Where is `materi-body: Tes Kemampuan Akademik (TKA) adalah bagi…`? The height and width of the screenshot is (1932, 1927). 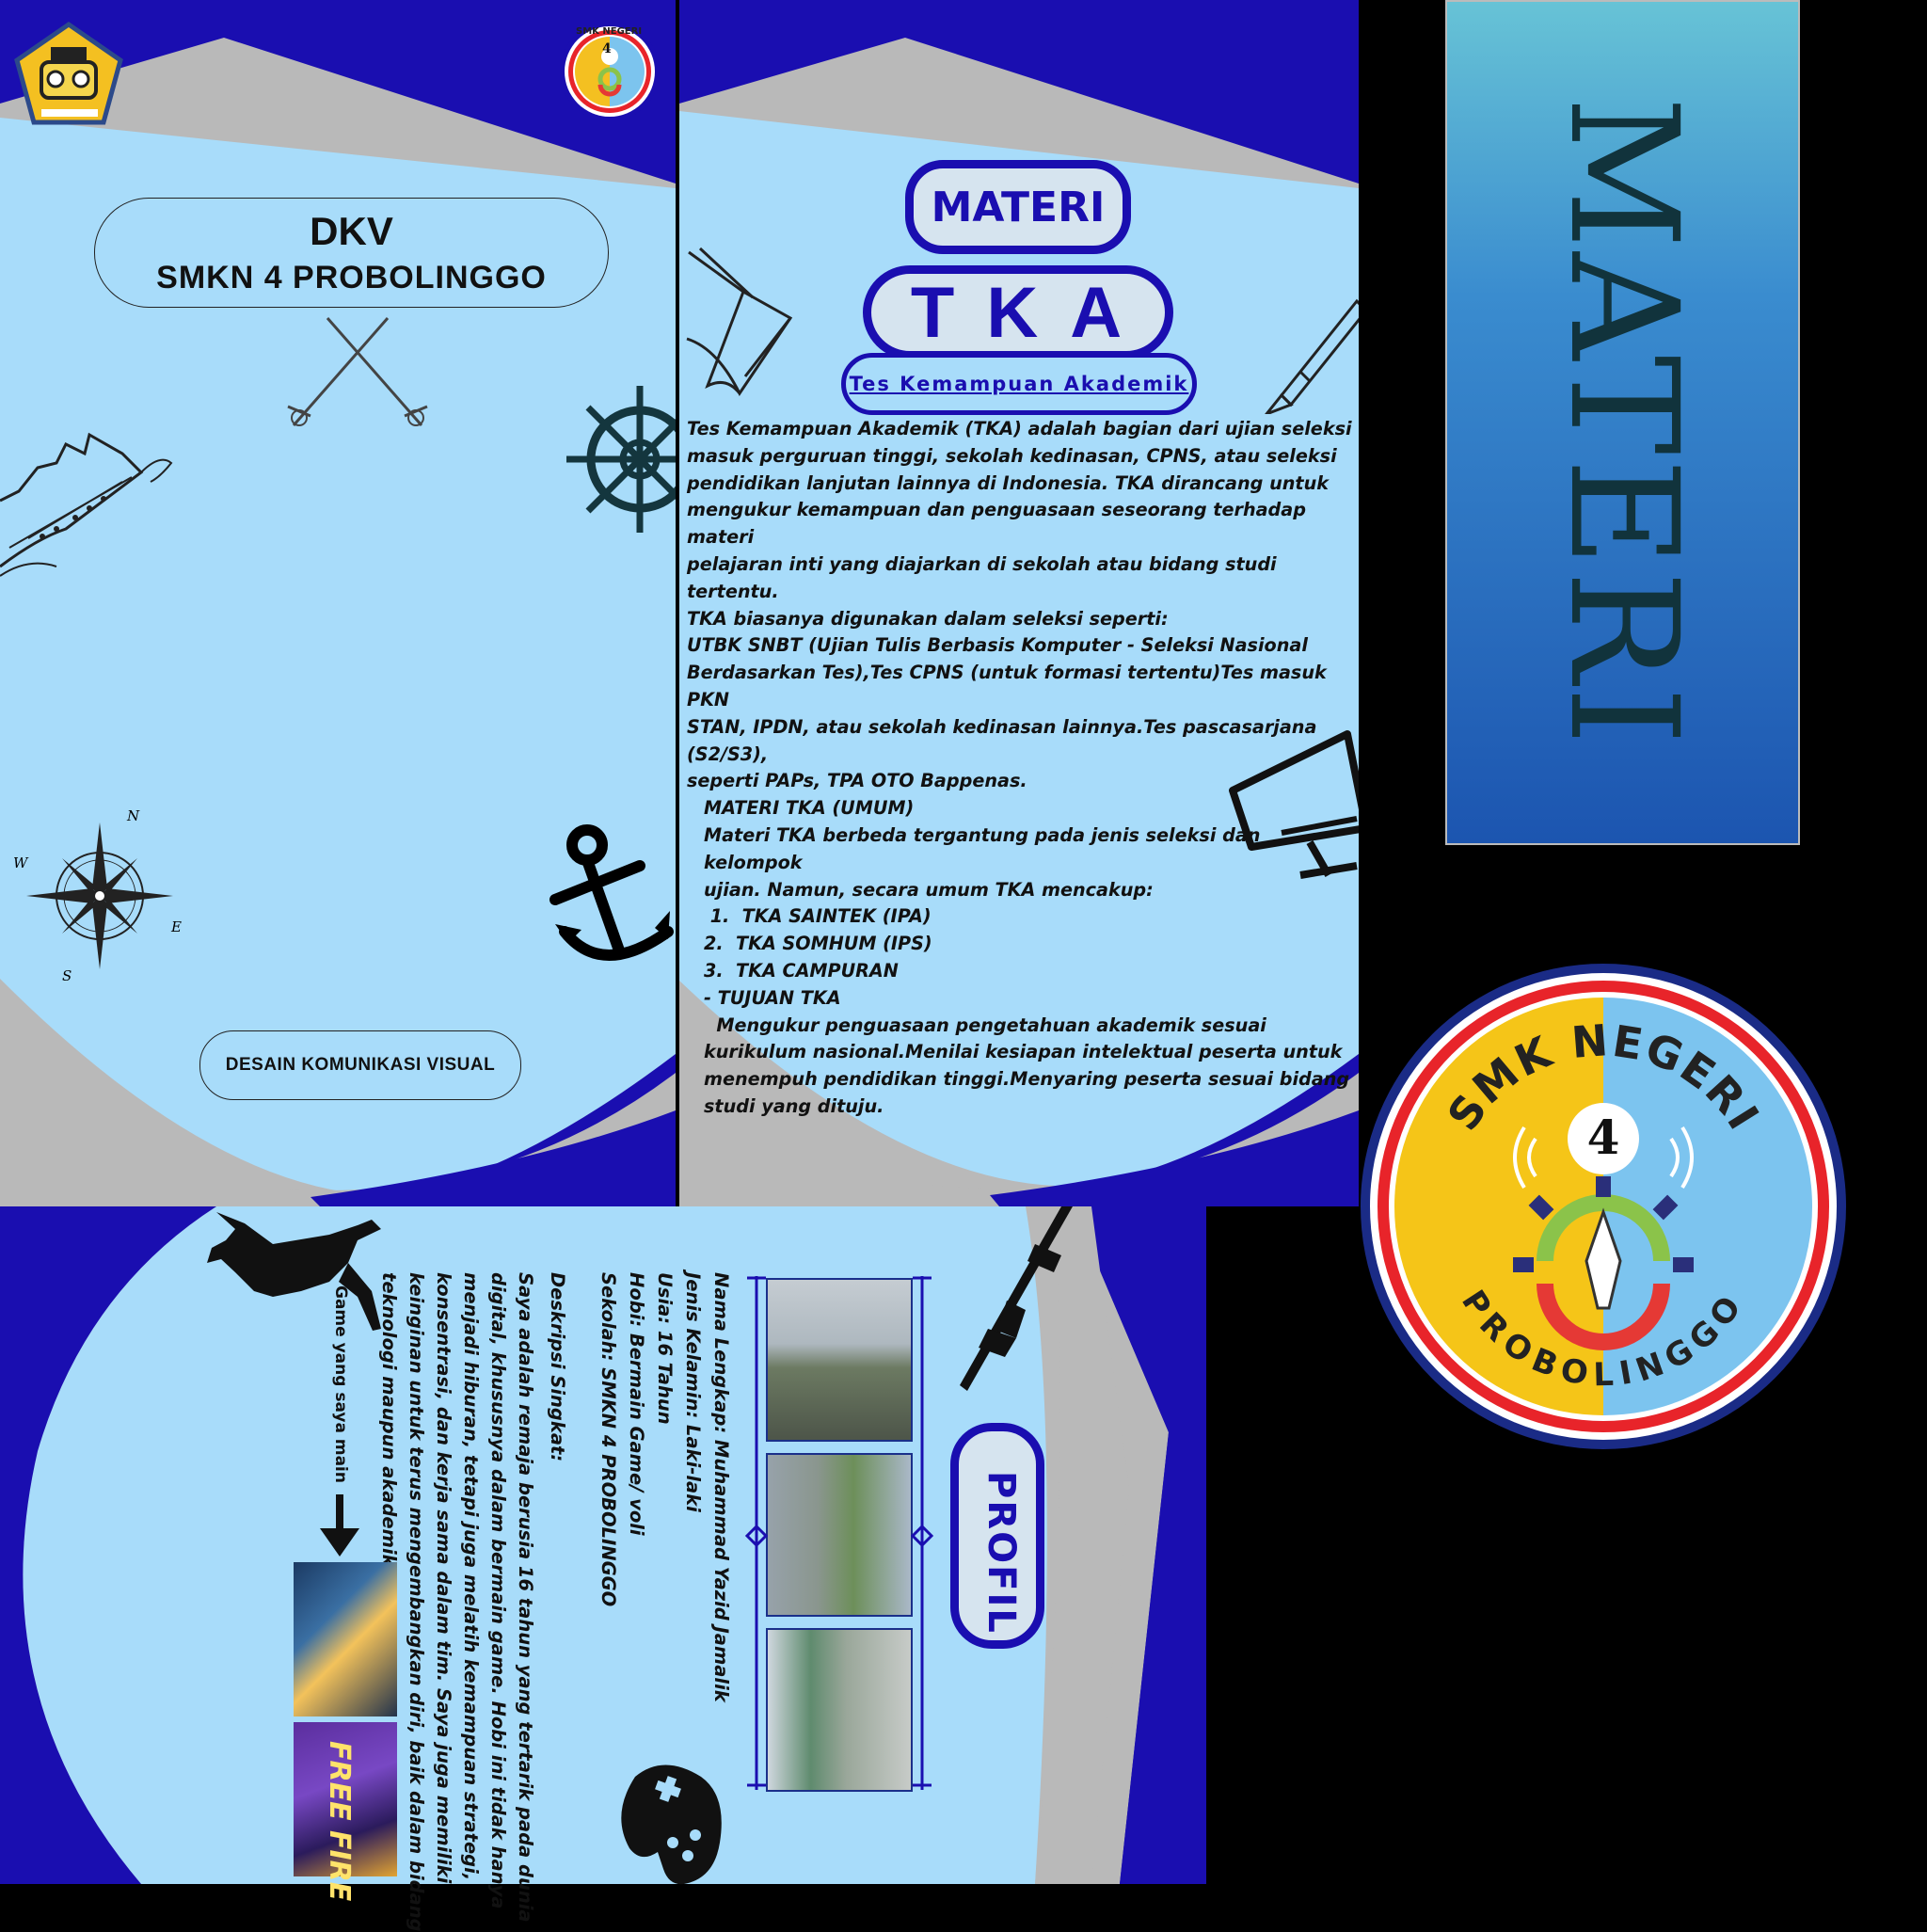 materi-body: Tes Kemampuan Akademik (TKA) adalah bagi… is located at coordinates (1022, 768).